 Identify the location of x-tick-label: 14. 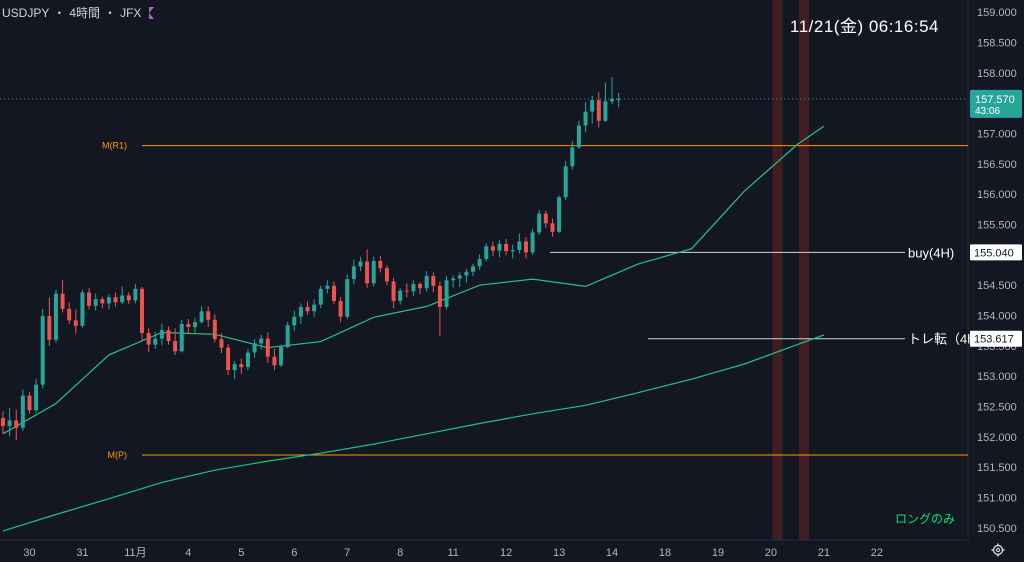
(612, 553).